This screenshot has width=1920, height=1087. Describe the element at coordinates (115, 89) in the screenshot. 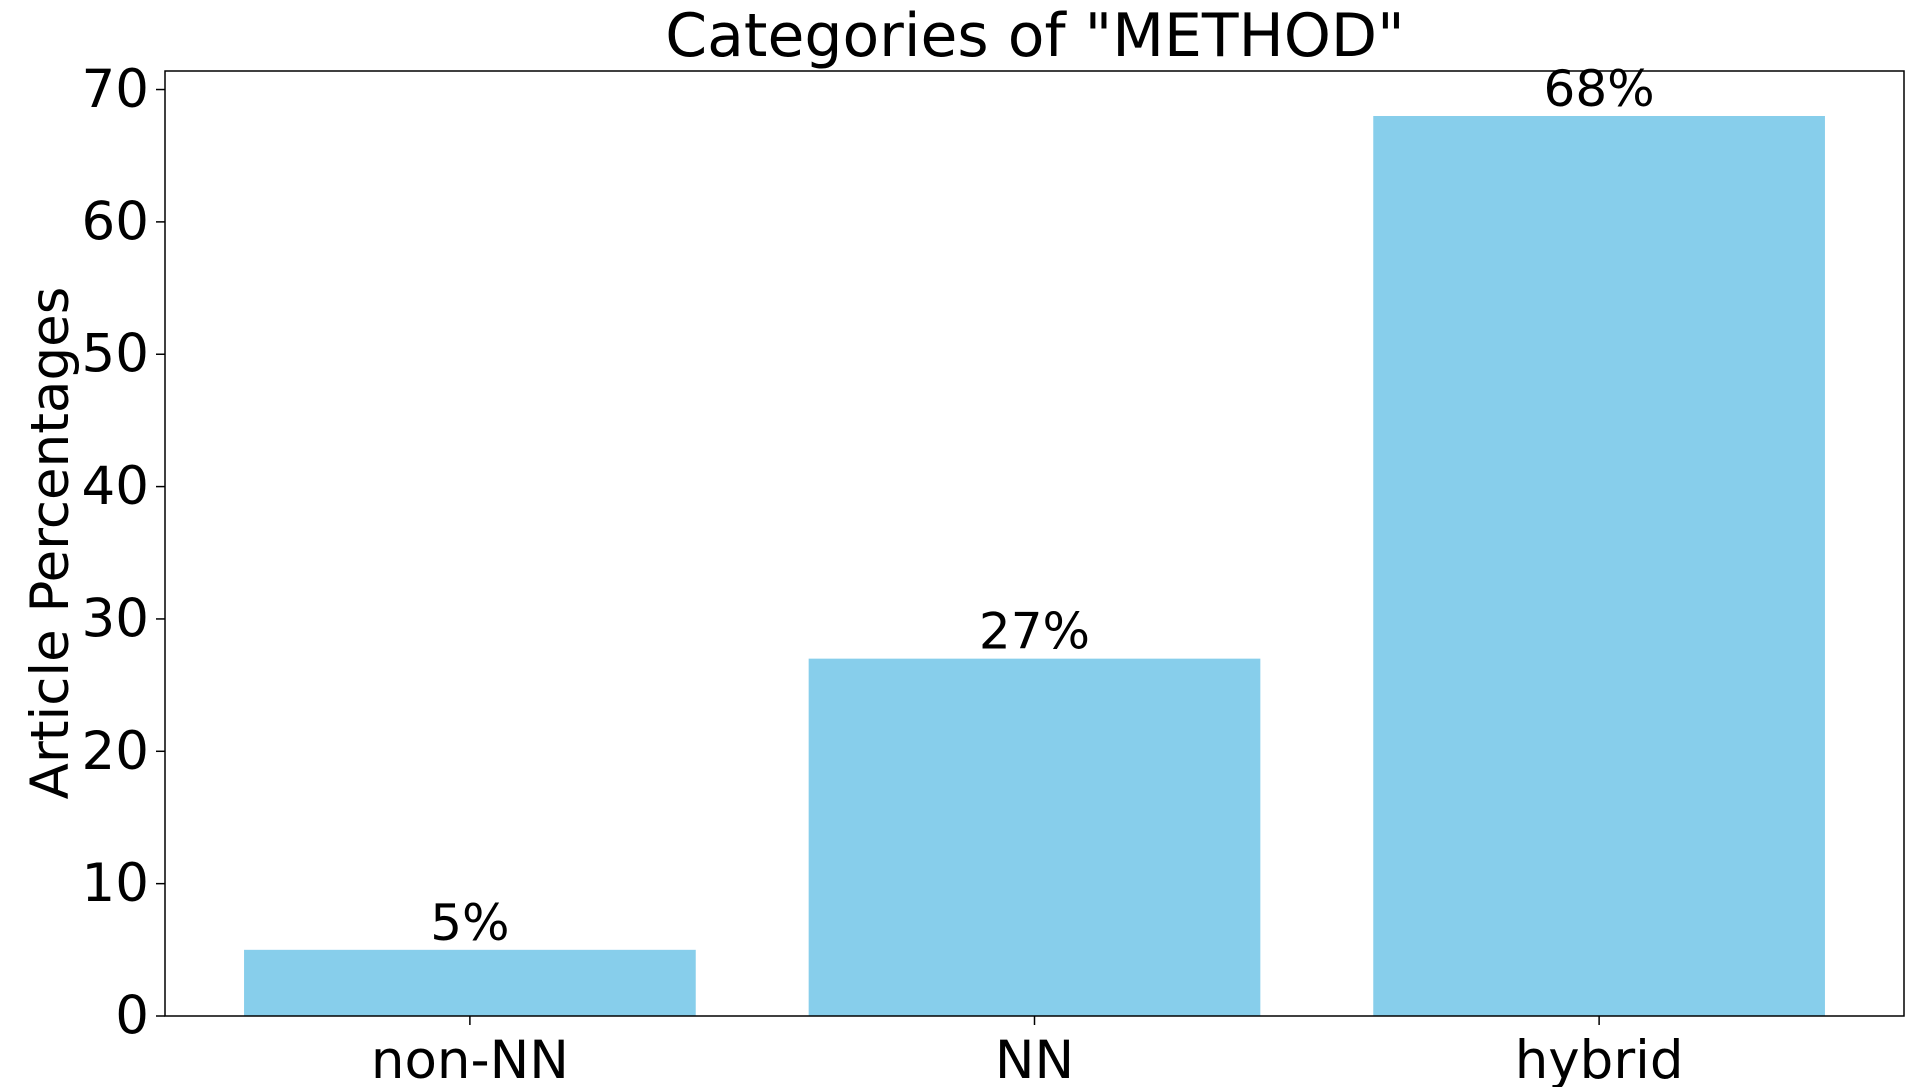

I see `y-tick-label: 70` at that location.